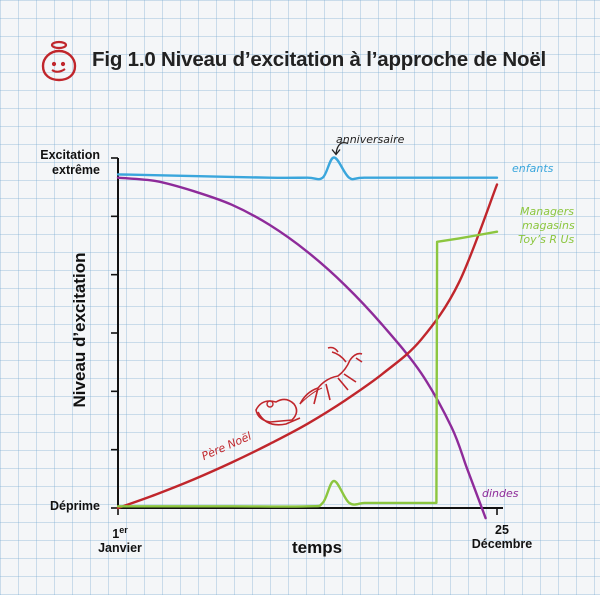  I want to click on x-tick-start-main: 1, so click(116, 534).